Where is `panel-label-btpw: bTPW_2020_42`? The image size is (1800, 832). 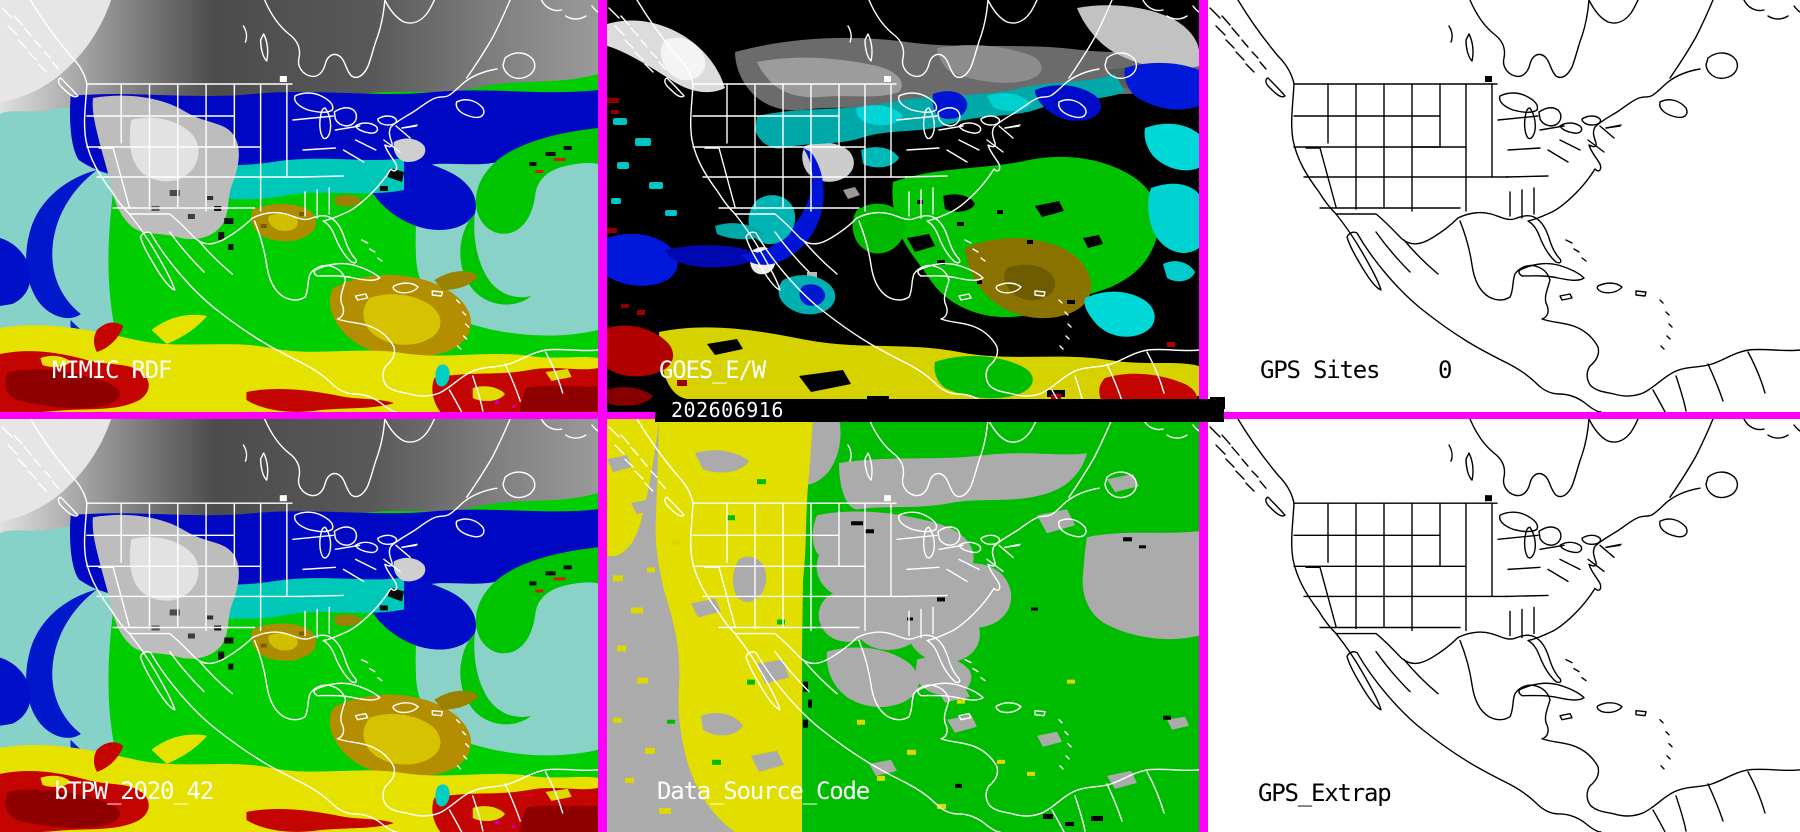
panel-label-btpw: bTPW_2020_42 is located at coordinates (134, 791).